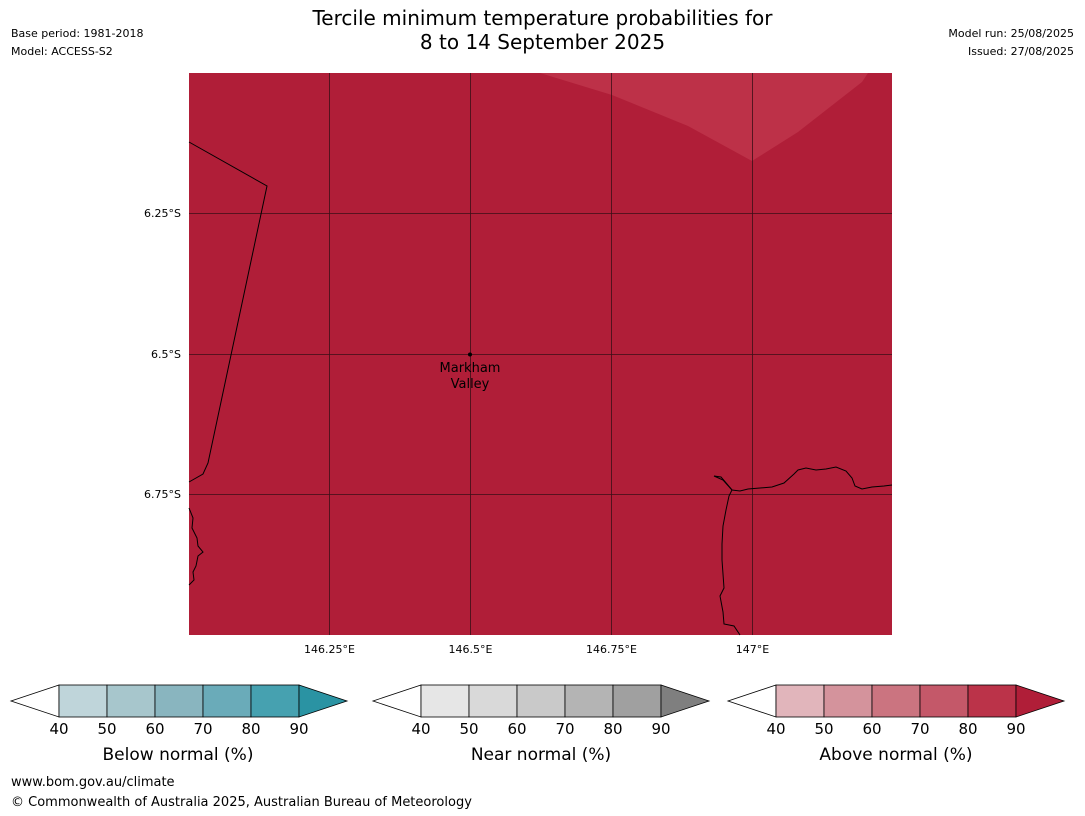 This screenshot has width=1085, height=816. Describe the element at coordinates (162, 213) in the screenshot. I see `lat-label: 6.25°S` at that location.